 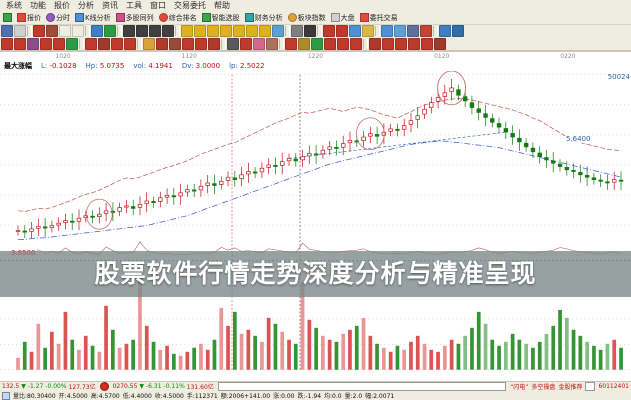 What do you see at coordinates (307, 17) in the screenshot?
I see `quick-button-sector: 板块指数` at bounding box center [307, 17].